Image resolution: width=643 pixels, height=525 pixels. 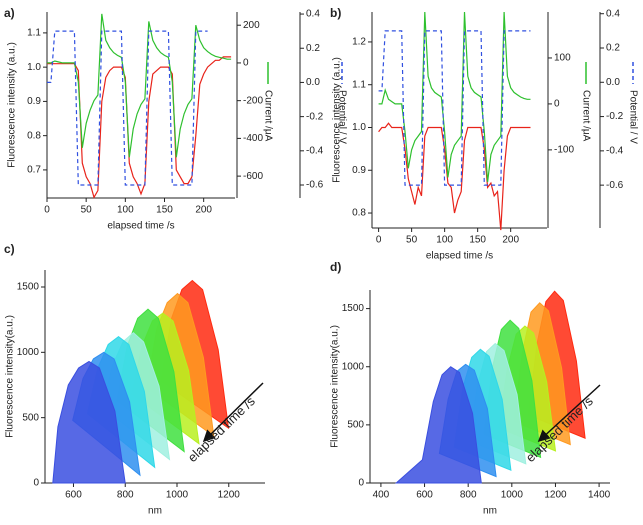 I want to click on panel-label: c), so click(x=9, y=249).